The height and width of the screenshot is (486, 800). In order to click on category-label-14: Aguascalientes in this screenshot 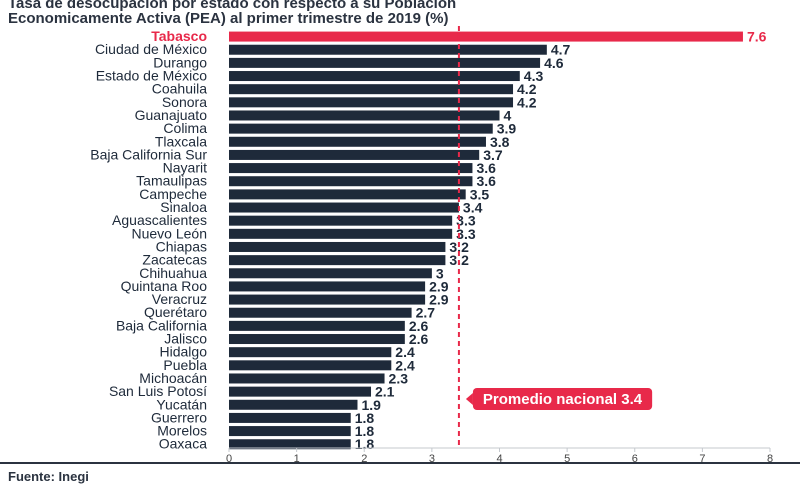, I will do `click(159, 220)`.